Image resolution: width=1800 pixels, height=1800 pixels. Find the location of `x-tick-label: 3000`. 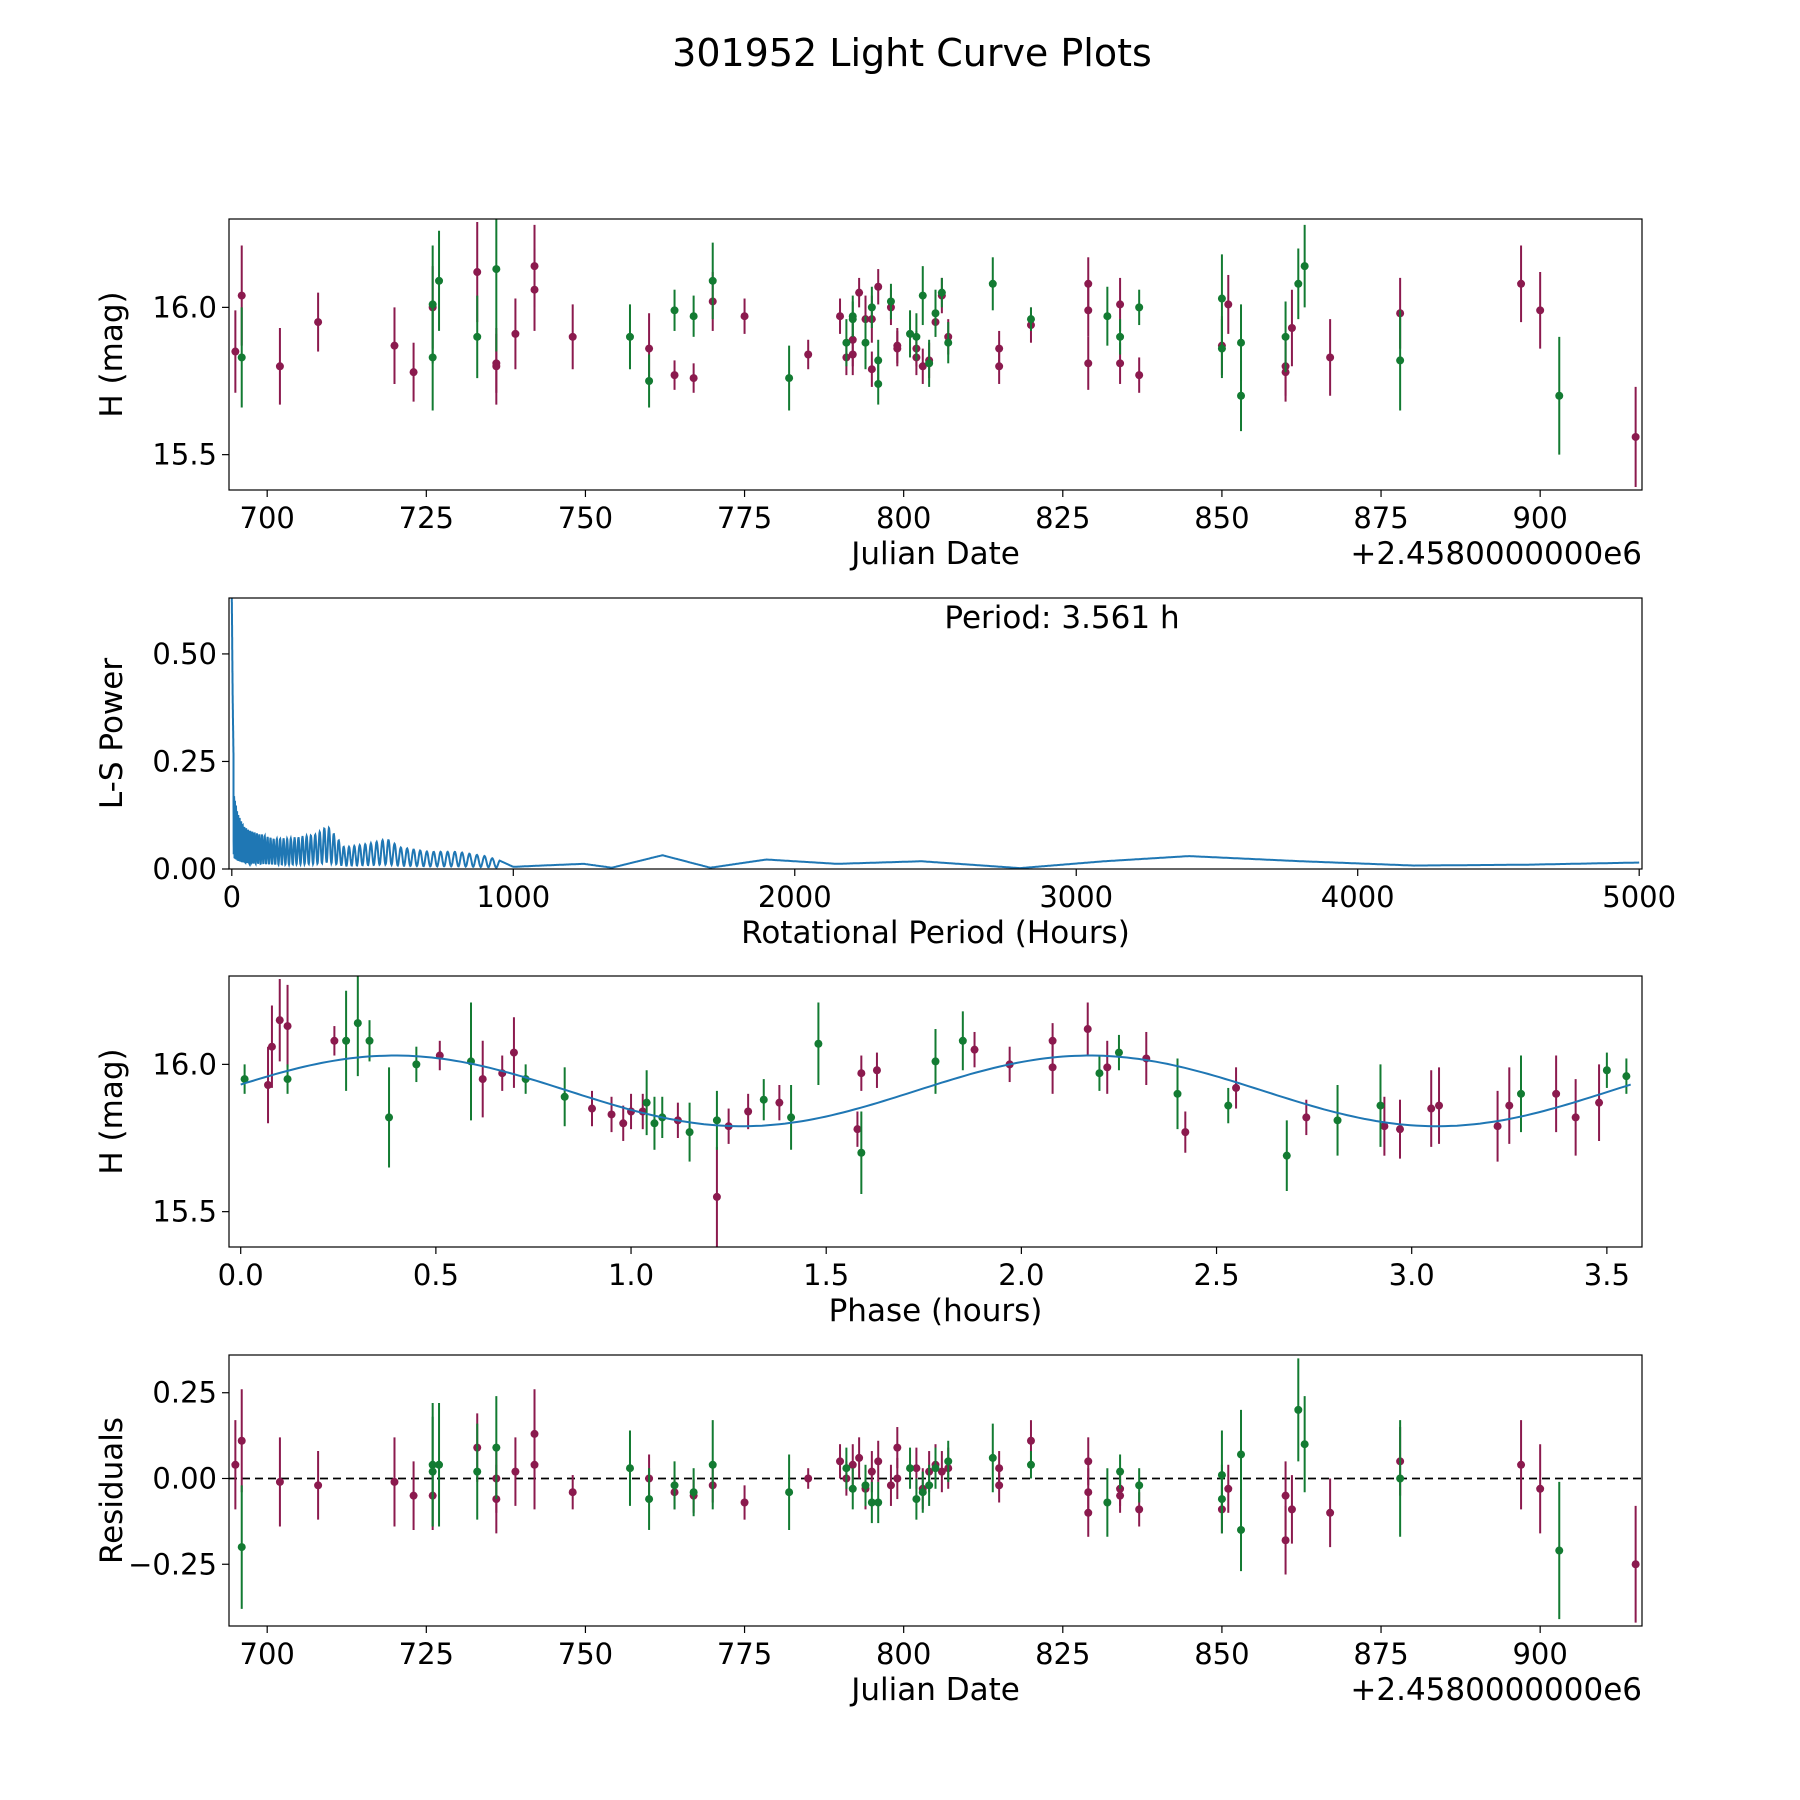

x-tick-label: 3000 is located at coordinates (1076, 897).